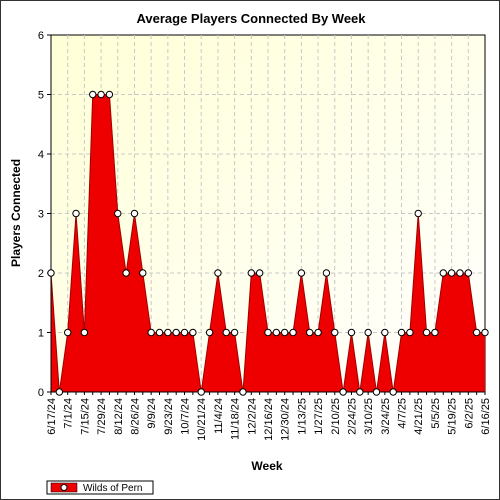  Describe the element at coordinates (41, 334) in the screenshot. I see `y-tick-label: 1` at that location.